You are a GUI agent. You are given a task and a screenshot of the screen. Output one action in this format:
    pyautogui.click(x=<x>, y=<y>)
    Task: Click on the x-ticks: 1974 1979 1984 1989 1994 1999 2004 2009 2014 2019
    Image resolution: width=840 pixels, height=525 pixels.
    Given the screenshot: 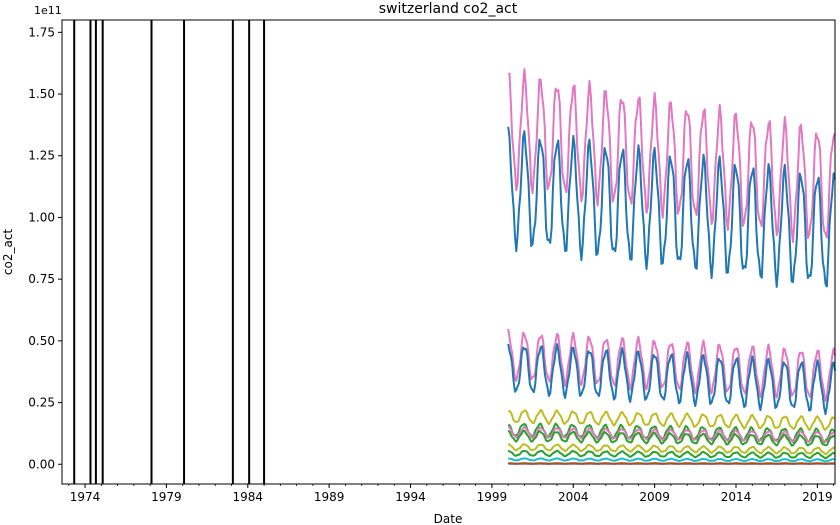 What is the action you would take?
    pyautogui.click(x=451, y=494)
    